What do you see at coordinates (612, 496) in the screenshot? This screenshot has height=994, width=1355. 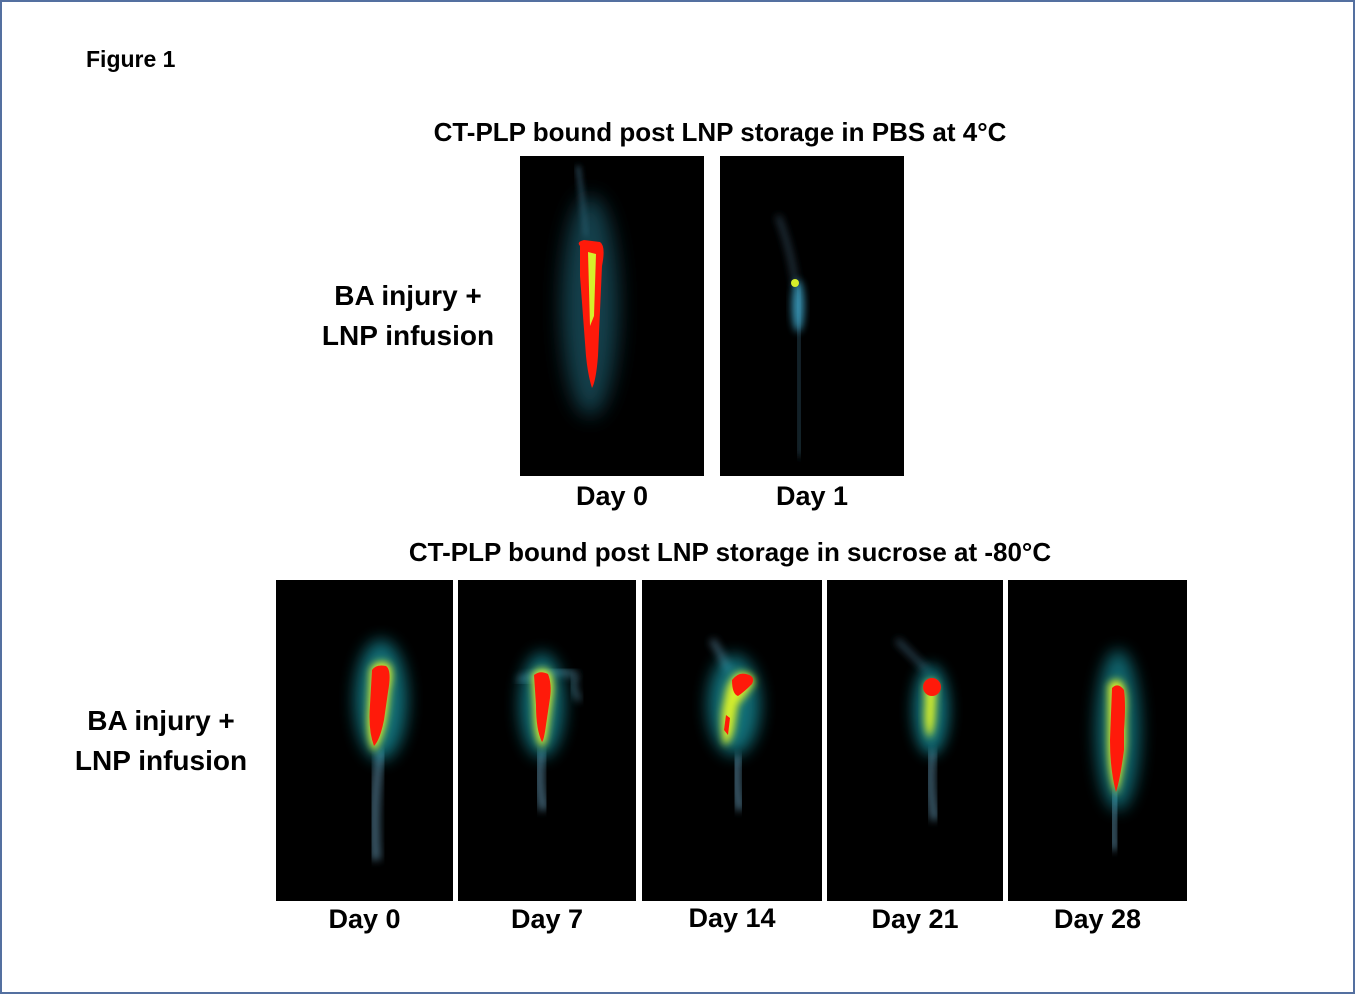 I see `top-panel-day0-label: Day 0` at bounding box center [612, 496].